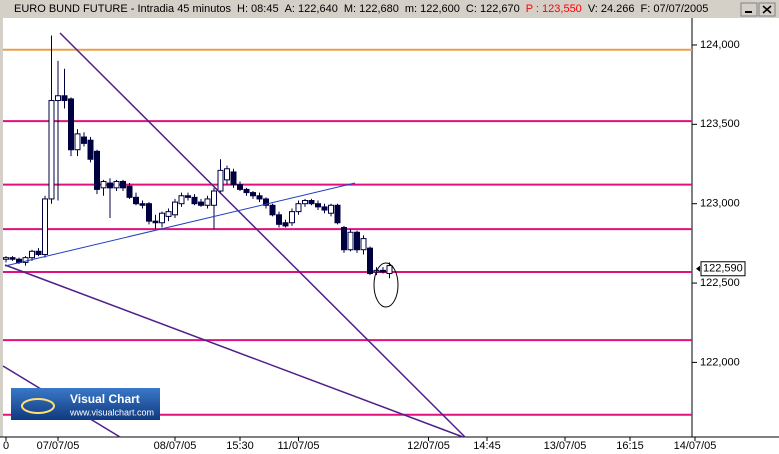 Image resolution: width=779 pixels, height=454 pixels. Describe the element at coordinates (630, 446) in the screenshot. I see `x-tick-label: 16:15` at that location.